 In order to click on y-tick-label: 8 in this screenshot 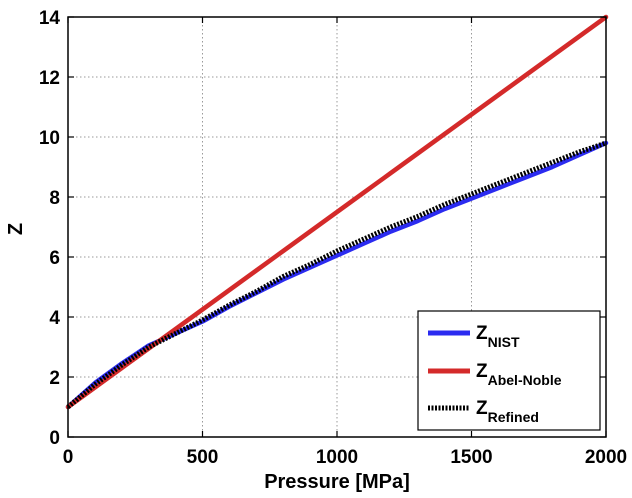, I will do `click(54, 198)`.